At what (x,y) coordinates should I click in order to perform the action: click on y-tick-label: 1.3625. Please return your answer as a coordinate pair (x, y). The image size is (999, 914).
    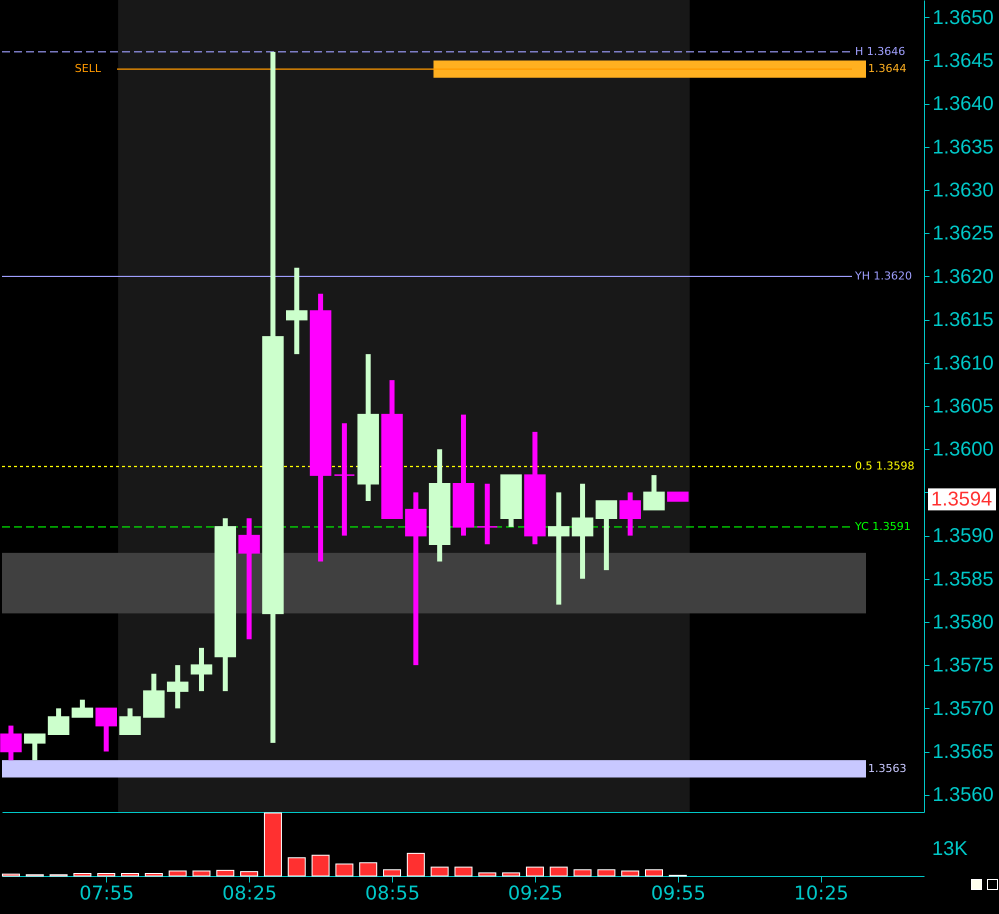
    Looking at the image, I should click on (963, 233).